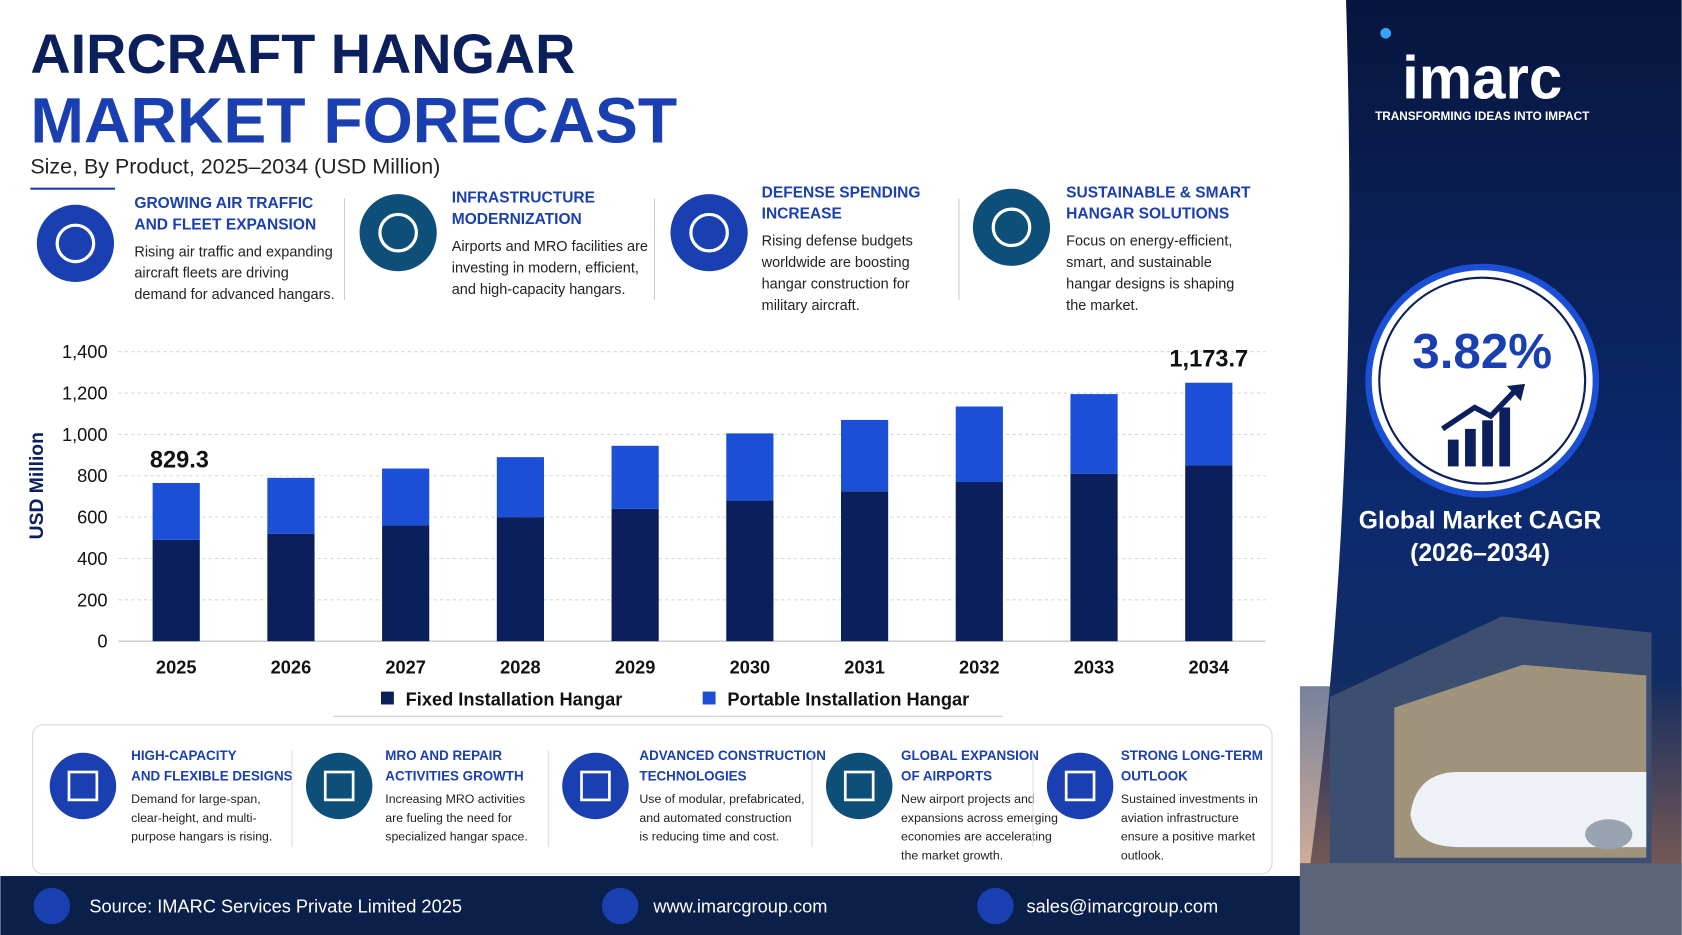  What do you see at coordinates (979, 818) in the screenshot?
I see `driver-text: expansions across emerging` at bounding box center [979, 818].